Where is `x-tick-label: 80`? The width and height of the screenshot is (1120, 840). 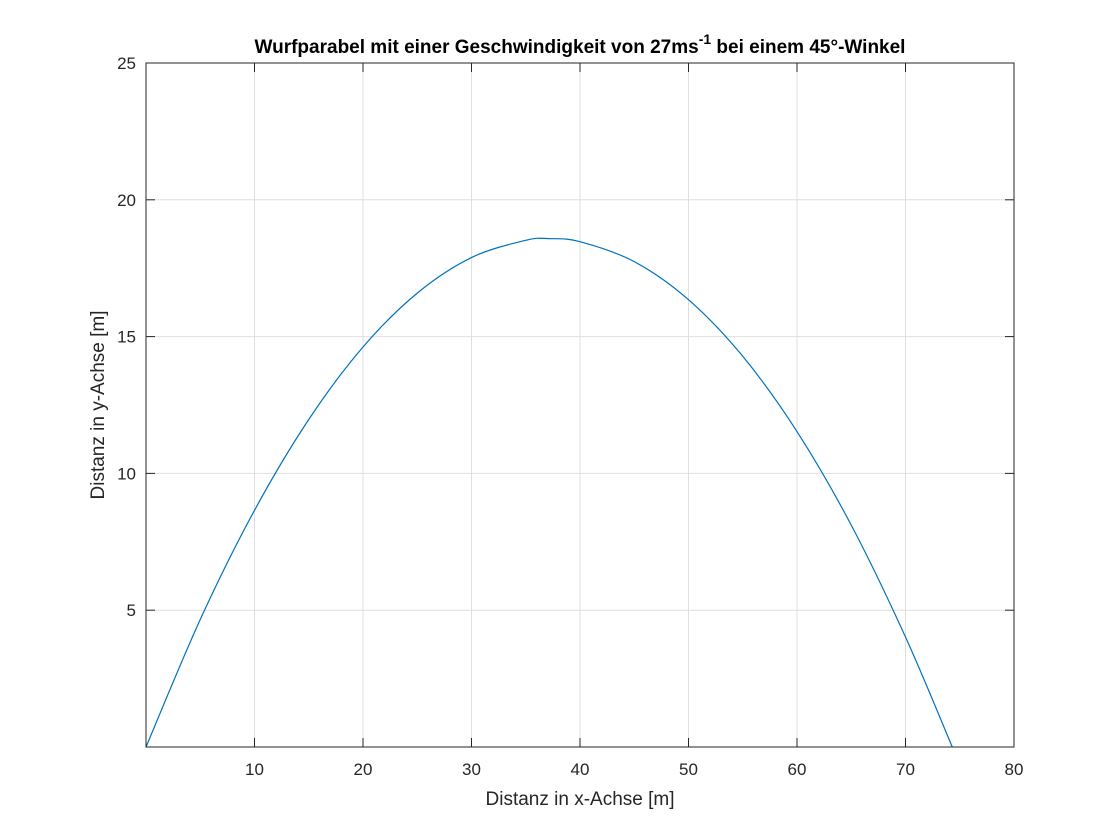
x-tick-label: 80 is located at coordinates (1014, 769).